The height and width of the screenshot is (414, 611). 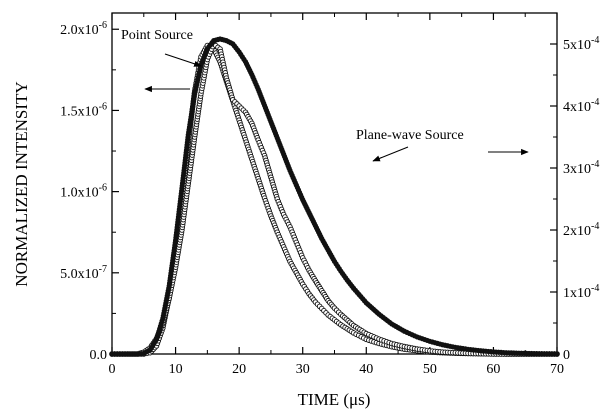 What do you see at coordinates (566, 355) in the screenshot?
I see `y-tick-label: 0` at bounding box center [566, 355].